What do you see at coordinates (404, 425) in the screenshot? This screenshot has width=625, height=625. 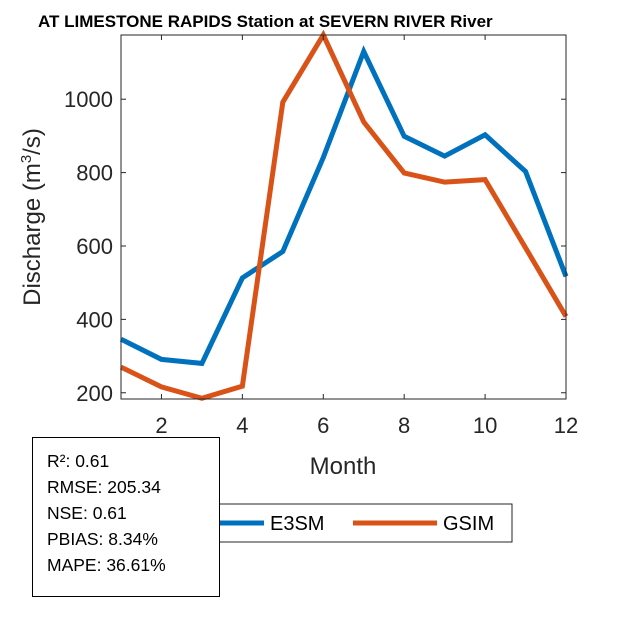 I see `x-tick-label: 8` at bounding box center [404, 425].